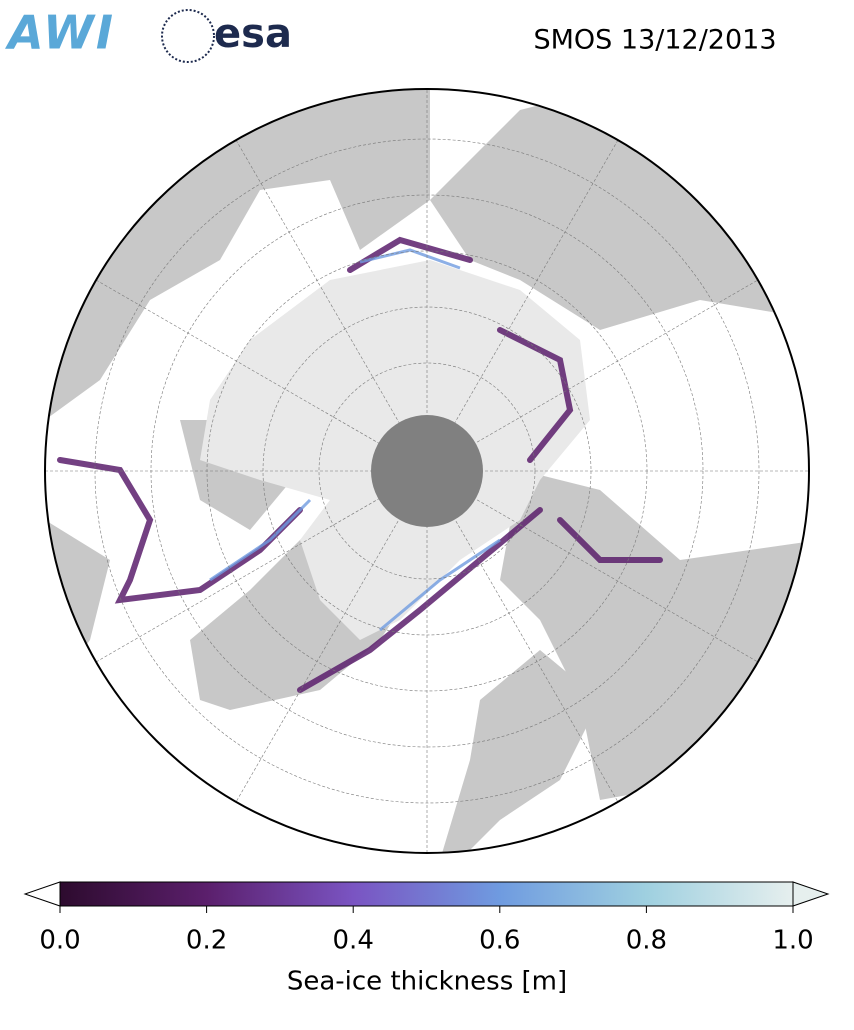 The width and height of the screenshot is (854, 1030). I want to click on colorbar-tick-label: 0.6, so click(499, 941).